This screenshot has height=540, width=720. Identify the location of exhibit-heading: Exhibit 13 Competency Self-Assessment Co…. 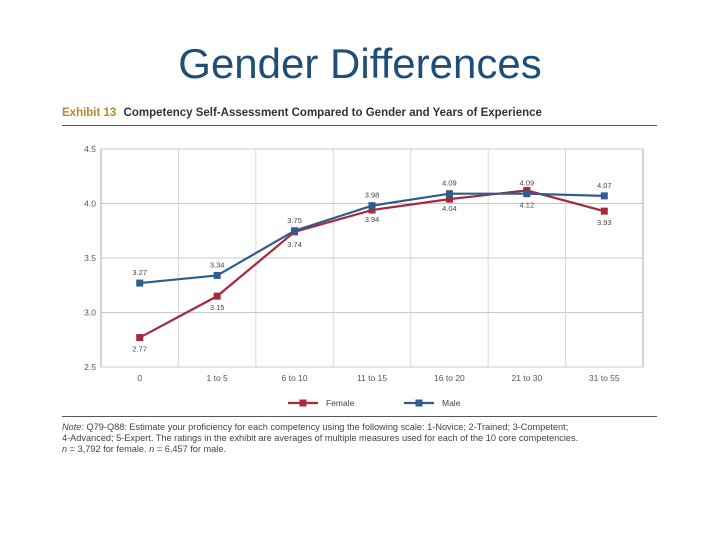
(302, 113).